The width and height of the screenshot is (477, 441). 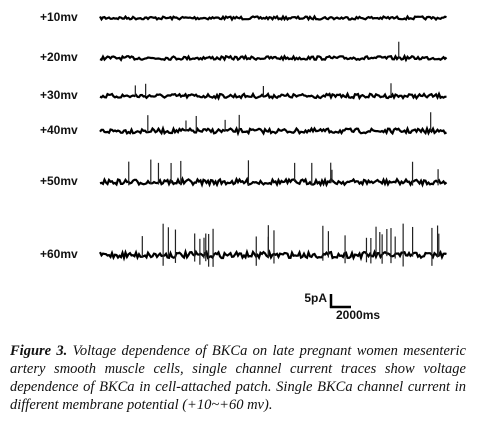 What do you see at coordinates (358, 315) in the screenshot?
I see `scale-time: 2000ms` at bounding box center [358, 315].